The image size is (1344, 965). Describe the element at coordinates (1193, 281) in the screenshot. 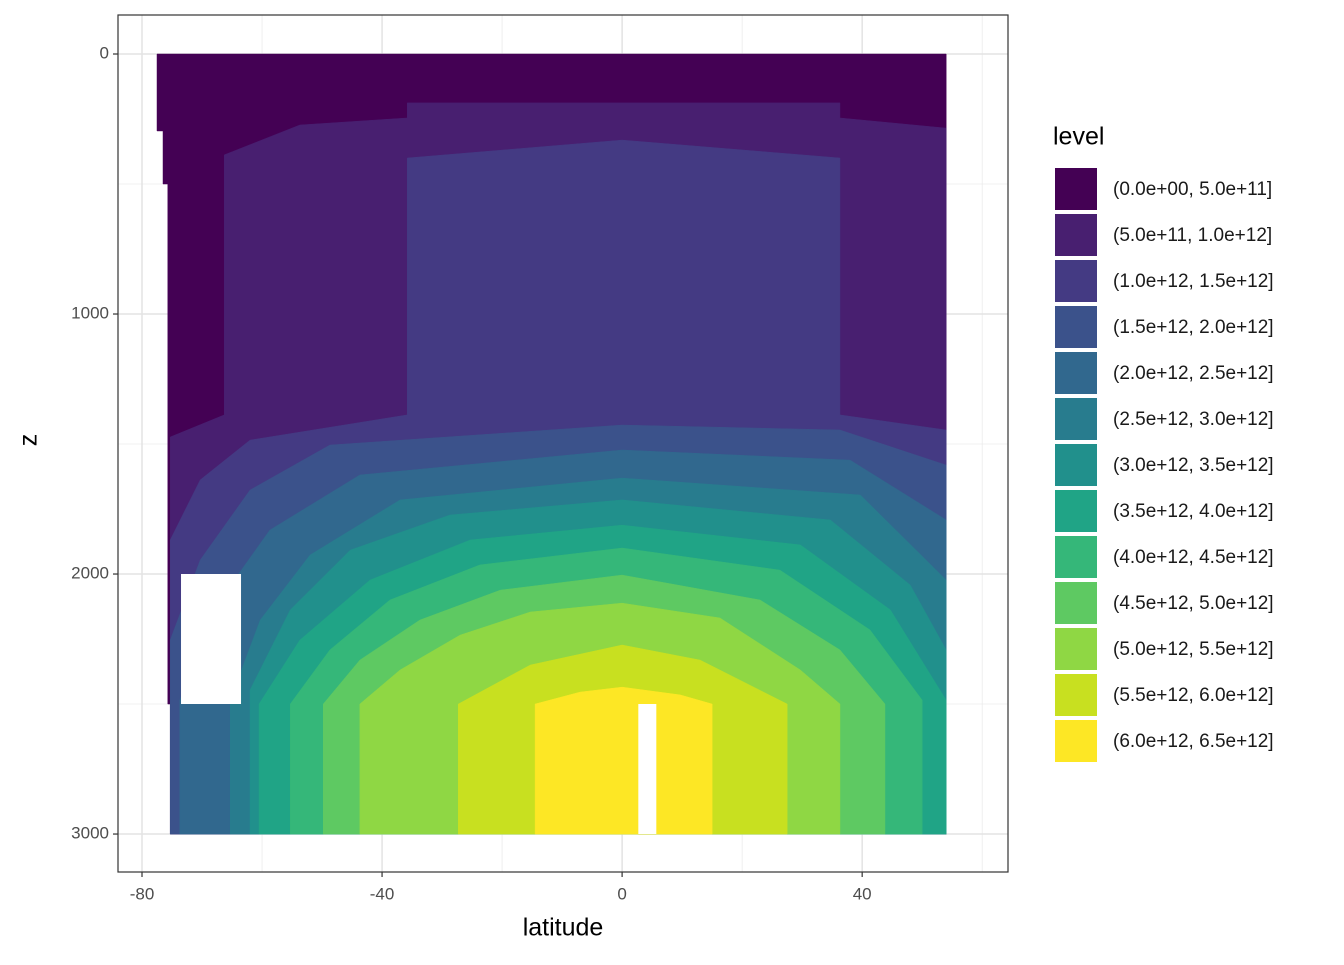

I see `legend-label: (1.0e+12, 1.5e+12]` at that location.